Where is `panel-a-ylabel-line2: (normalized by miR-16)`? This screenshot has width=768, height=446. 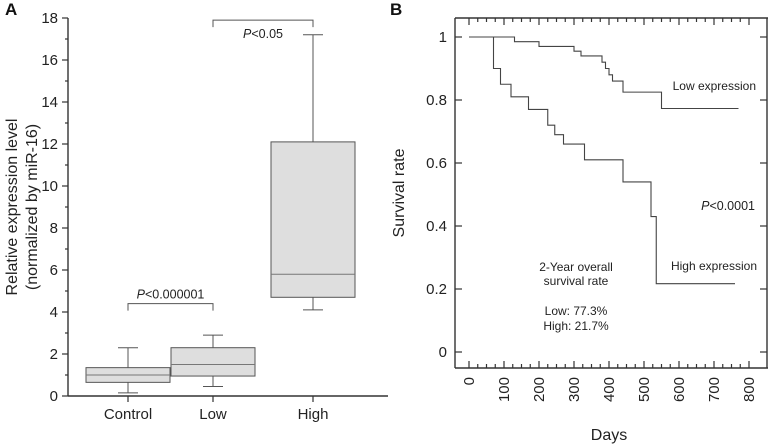
panel-a-ylabel-line2: (normalized by miR-16) is located at coordinates (32, 207).